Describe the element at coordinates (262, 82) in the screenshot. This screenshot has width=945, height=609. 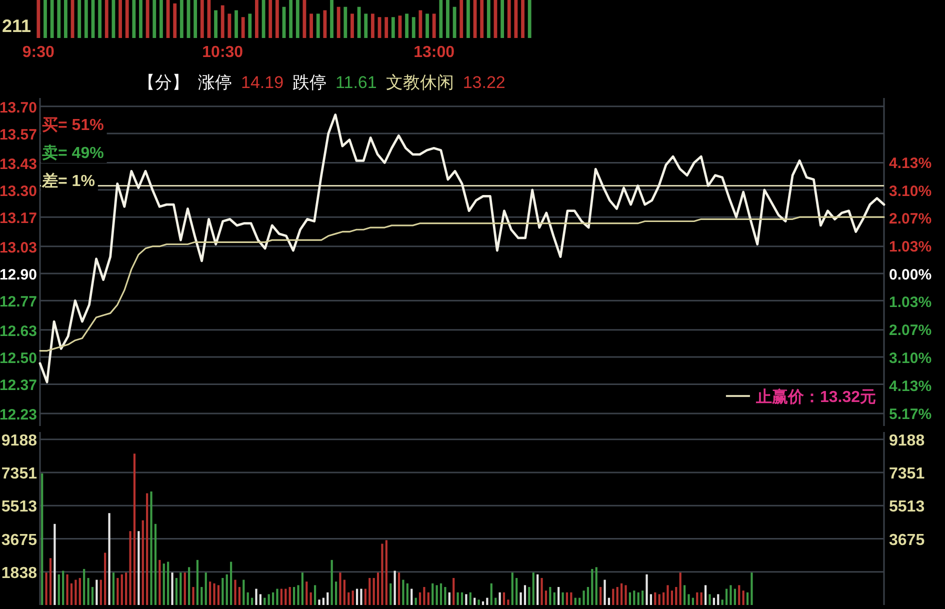
I see `text: 14.19` at that location.